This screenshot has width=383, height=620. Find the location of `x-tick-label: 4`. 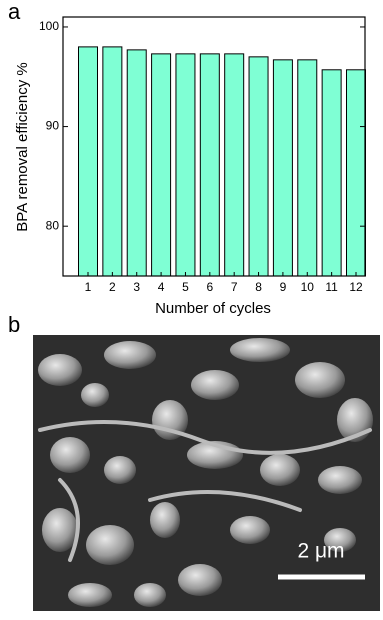

x-tick-label: 4 is located at coordinates (161, 287).